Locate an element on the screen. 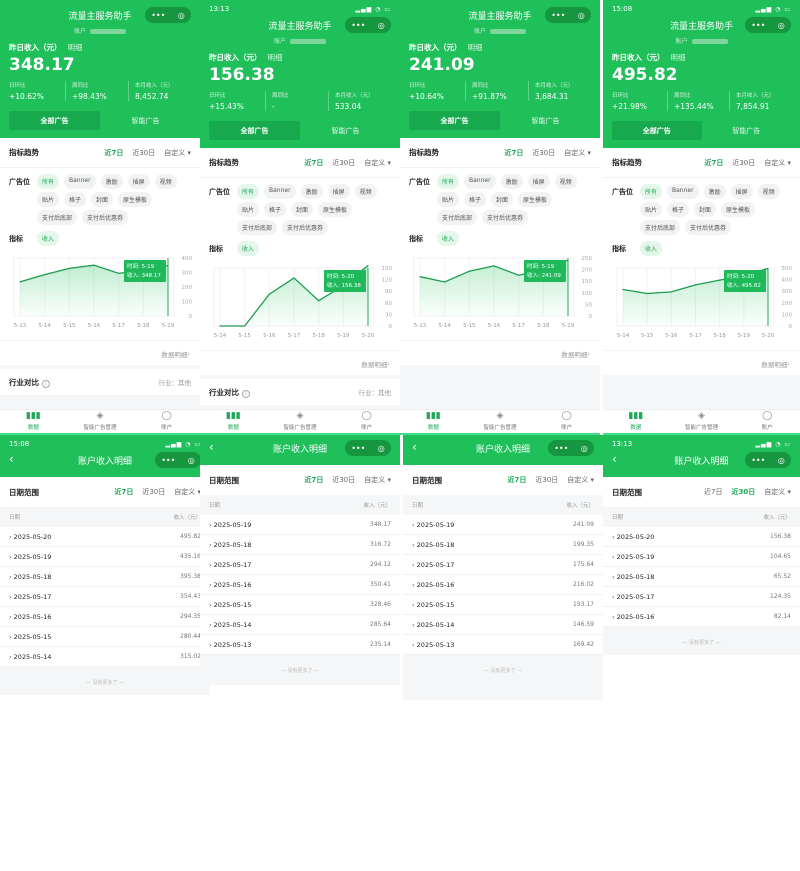  table-row: 2025-05-14 146.59 is located at coordinates (503, 625).